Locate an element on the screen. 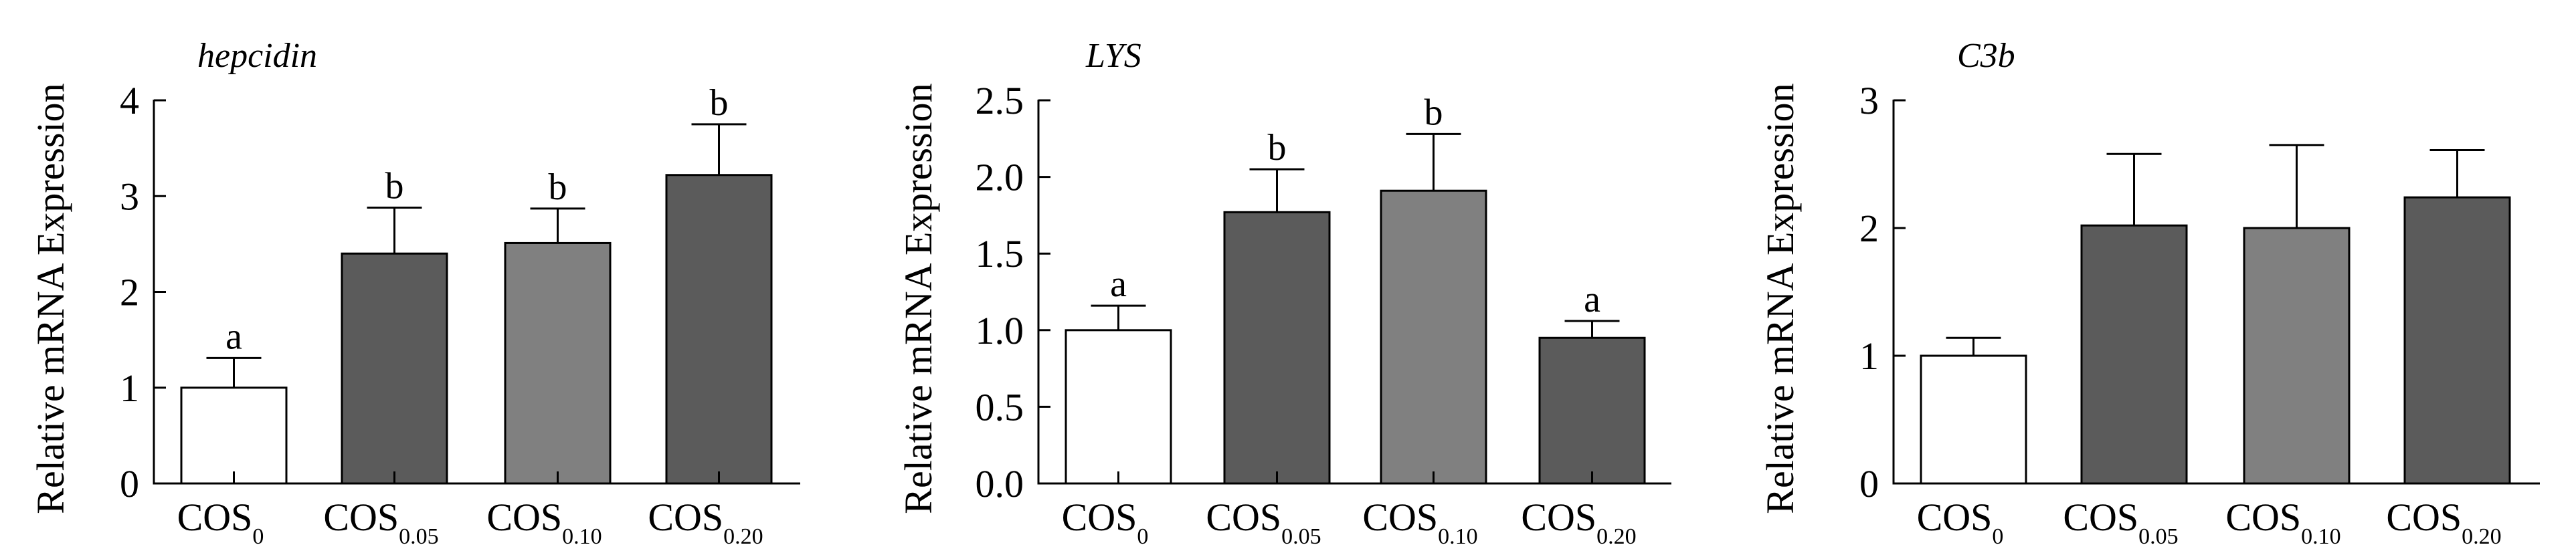  y-tick-label: 0.5 is located at coordinates (1000, 407).